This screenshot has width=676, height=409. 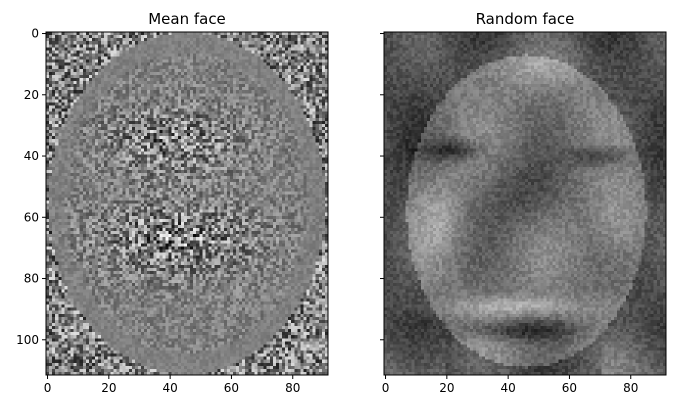 What do you see at coordinates (31, 279) in the screenshot?
I see `y-tick-label: 80` at bounding box center [31, 279].